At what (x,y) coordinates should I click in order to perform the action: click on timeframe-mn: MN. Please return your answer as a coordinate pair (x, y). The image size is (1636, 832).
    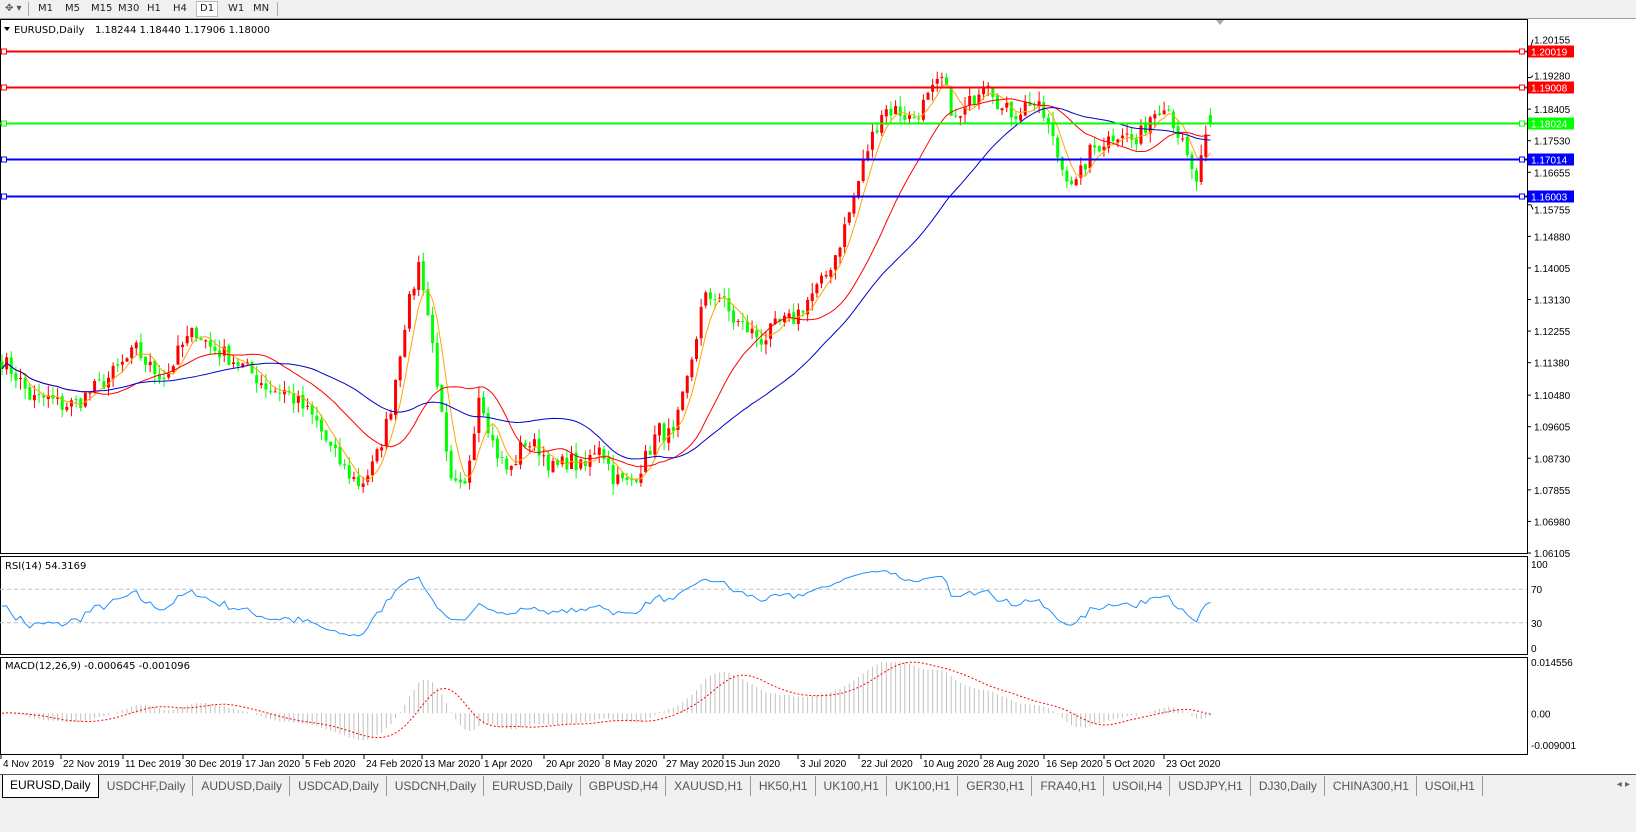
    Looking at the image, I should click on (261, 8).